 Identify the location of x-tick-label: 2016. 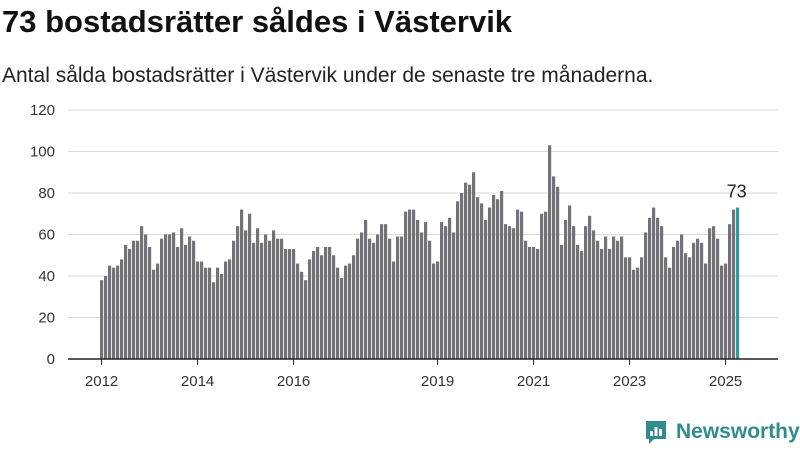
(293, 381).